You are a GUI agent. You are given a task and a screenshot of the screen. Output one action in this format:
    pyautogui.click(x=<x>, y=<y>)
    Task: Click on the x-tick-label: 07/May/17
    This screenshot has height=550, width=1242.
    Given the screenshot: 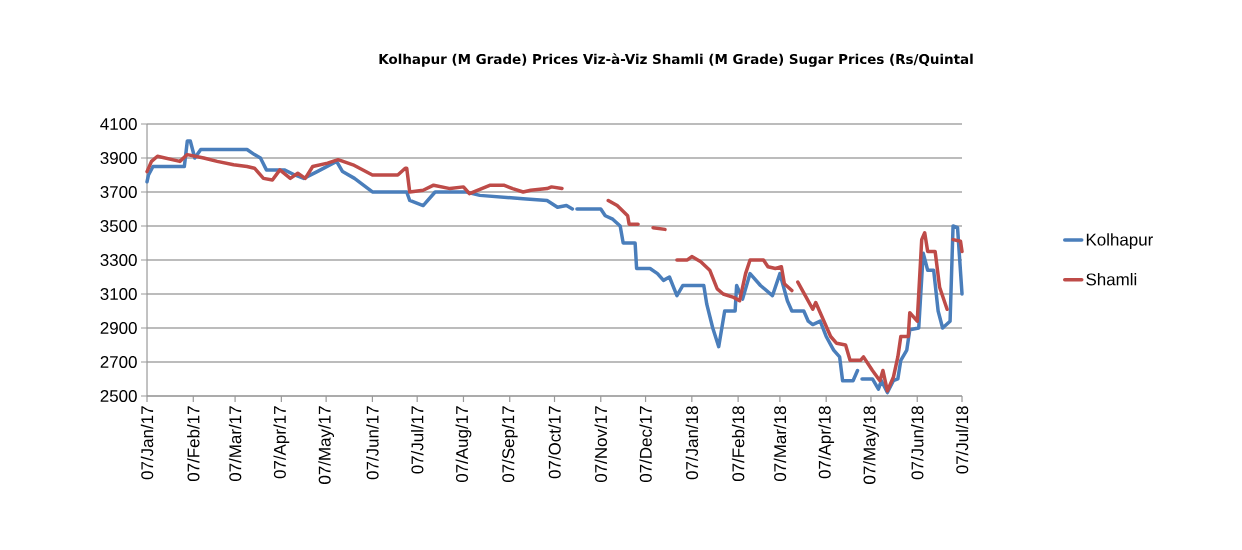 What is the action you would take?
    pyautogui.click(x=326, y=445)
    